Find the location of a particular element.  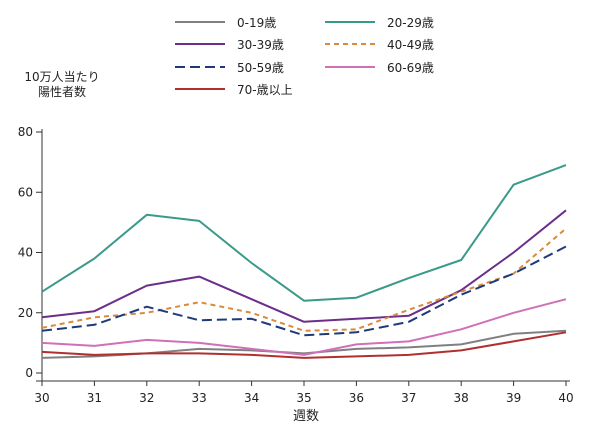

x-axis-label: 週数 is located at coordinates (306, 416).